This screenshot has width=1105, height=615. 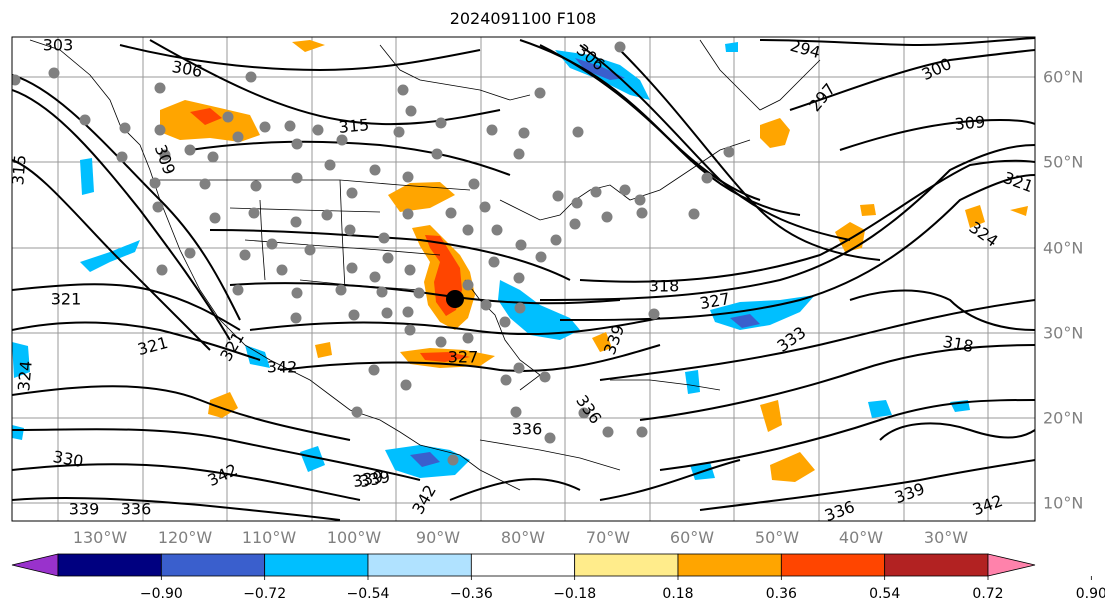 I want to click on contour-label: 303, so click(x=58, y=45).